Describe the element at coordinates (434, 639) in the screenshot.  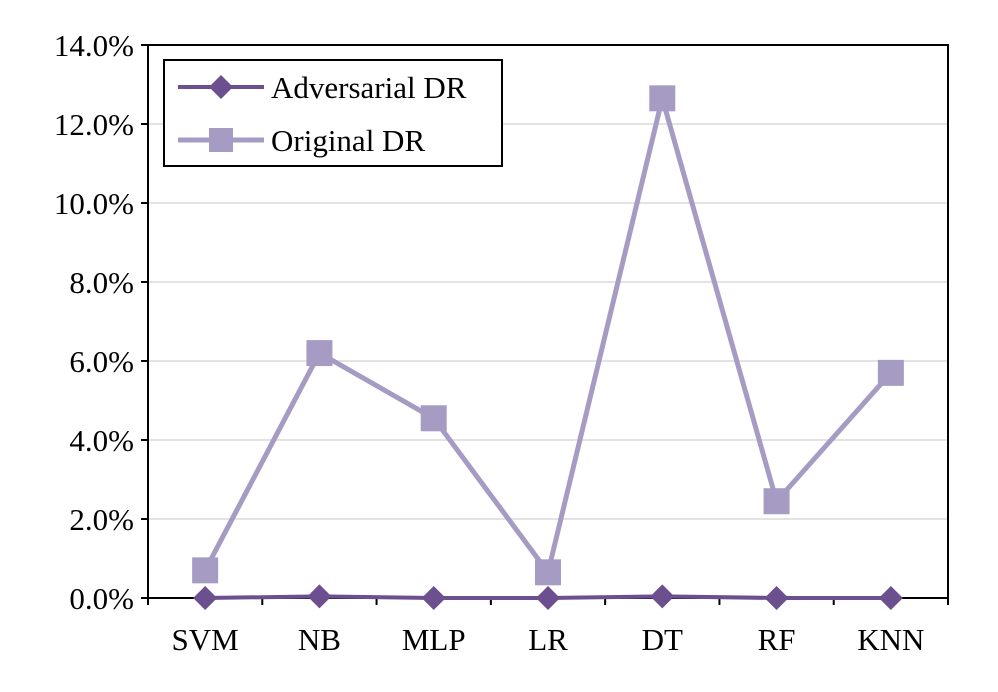
I see `x-tick-label-mlp: MLP` at that location.